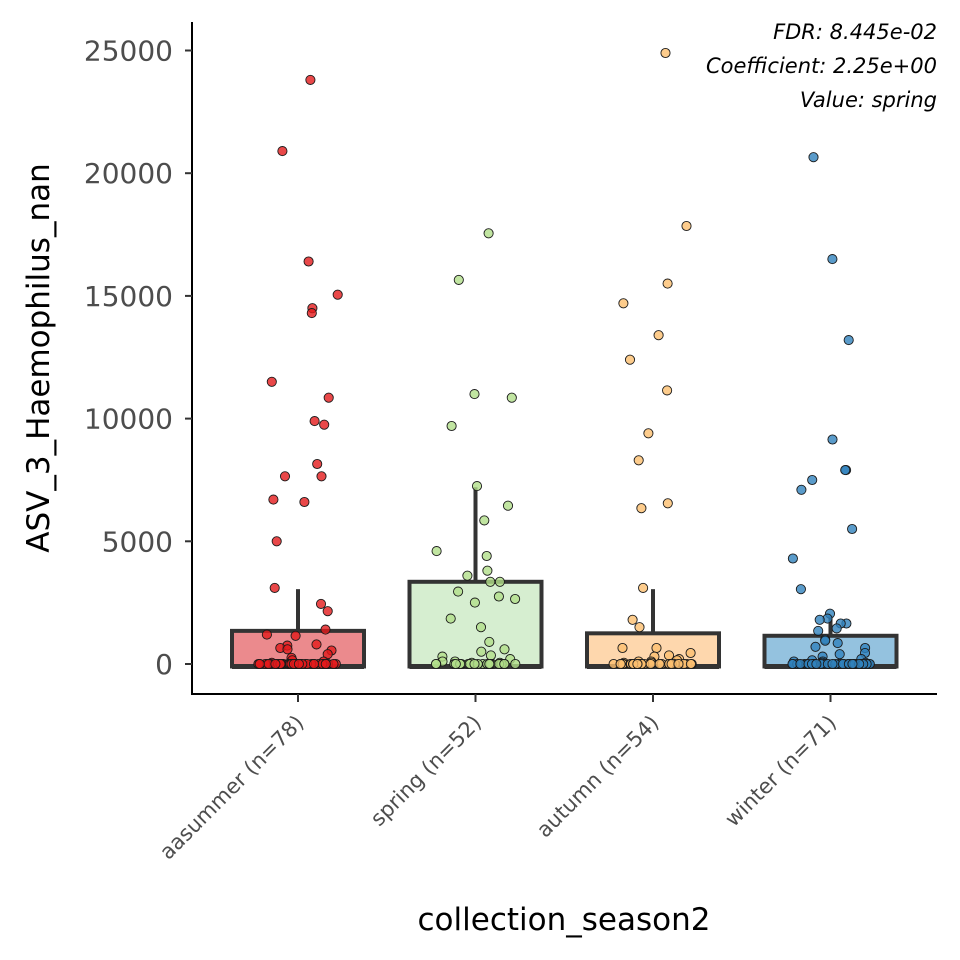  What do you see at coordinates (164, 664) in the screenshot?
I see `y-tick-label: 0` at bounding box center [164, 664].